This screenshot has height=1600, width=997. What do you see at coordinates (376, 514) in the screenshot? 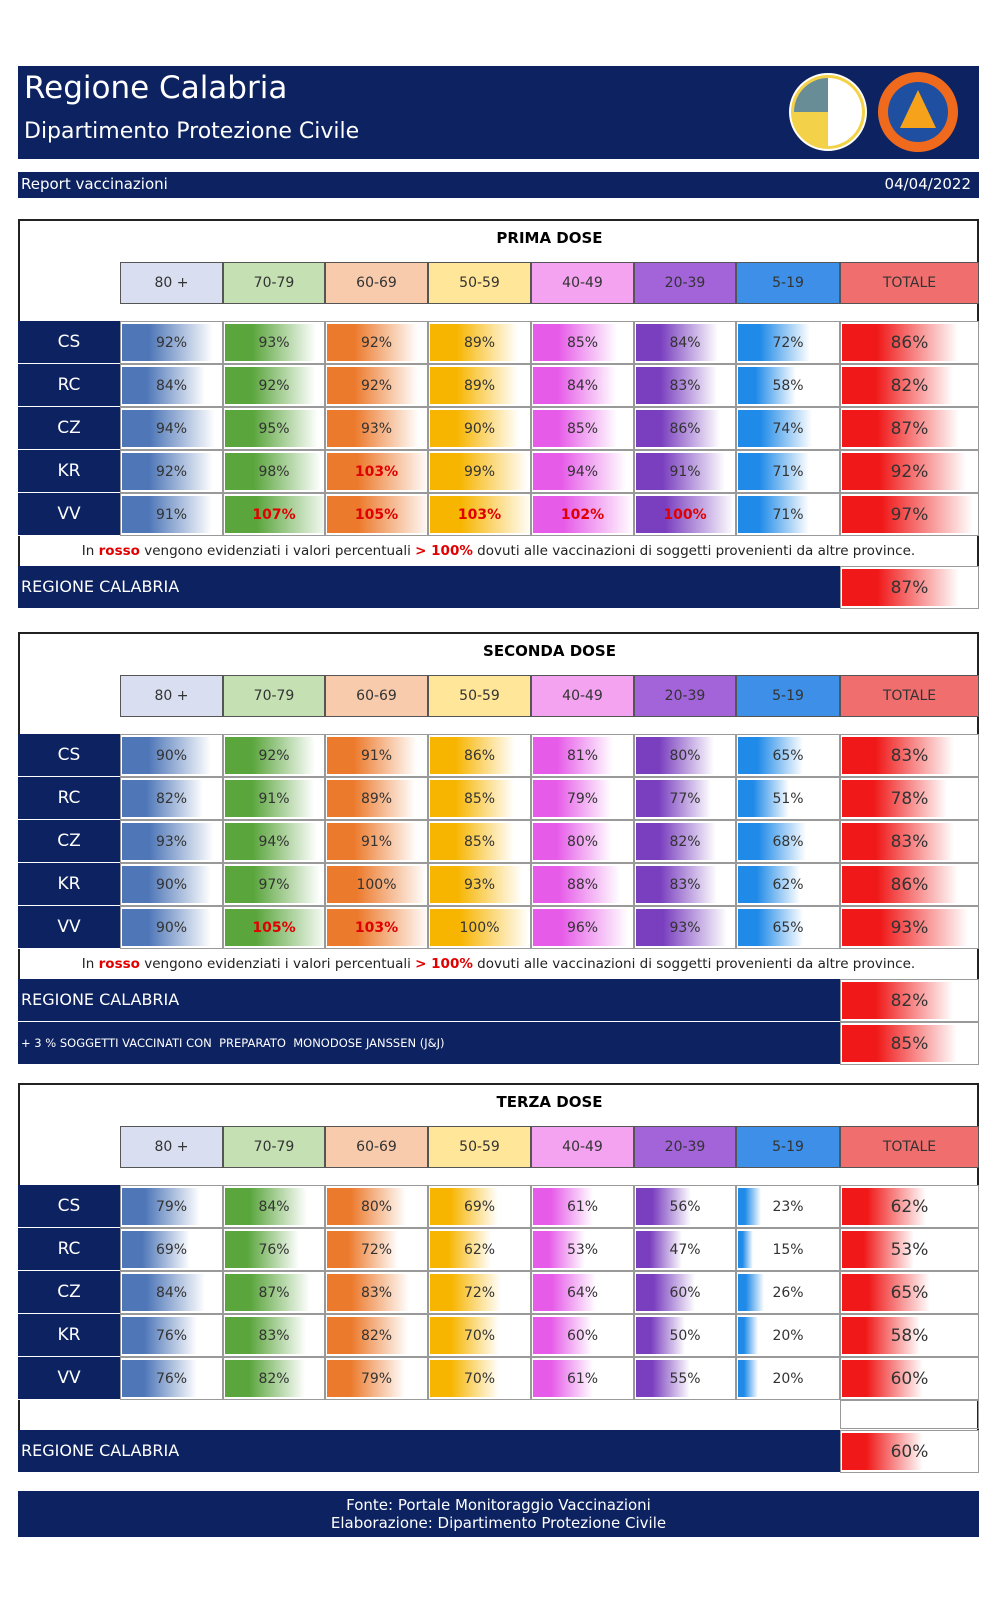
I see `cell-value: 105%` at bounding box center [376, 514].